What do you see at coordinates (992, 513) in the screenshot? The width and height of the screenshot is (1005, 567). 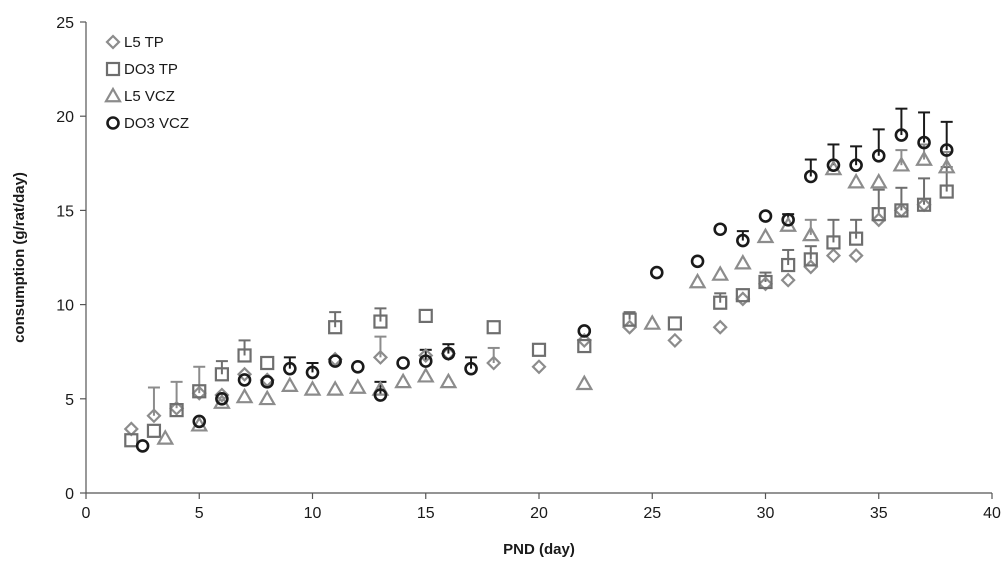 I see `x-tick-label: 40` at bounding box center [992, 513].